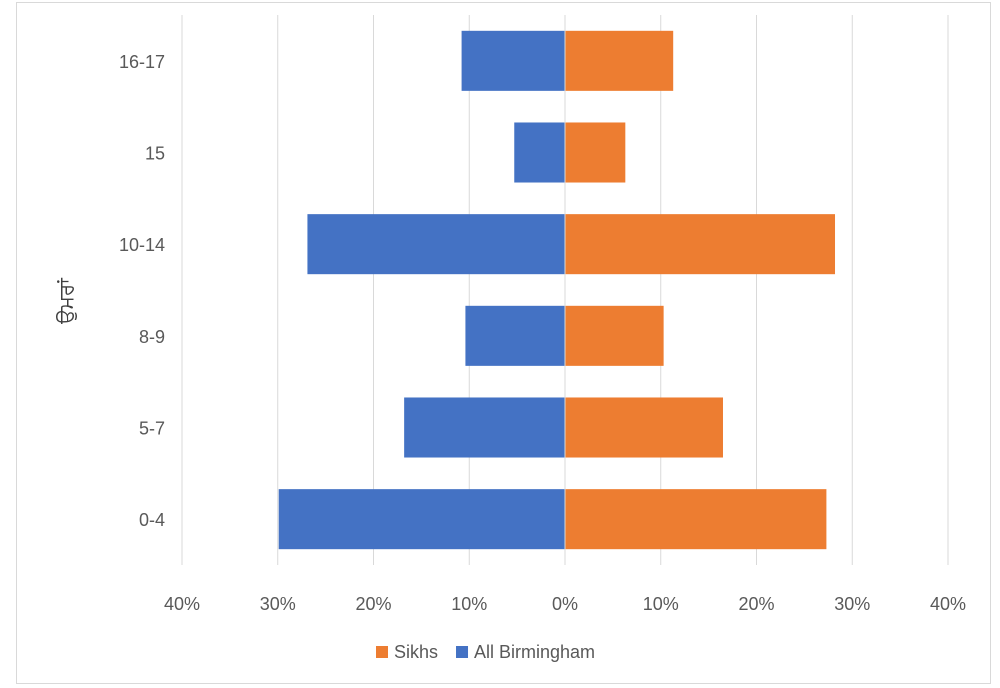 The image size is (1000, 688). I want to click on legend-label: All Birmingham, so click(534, 652).